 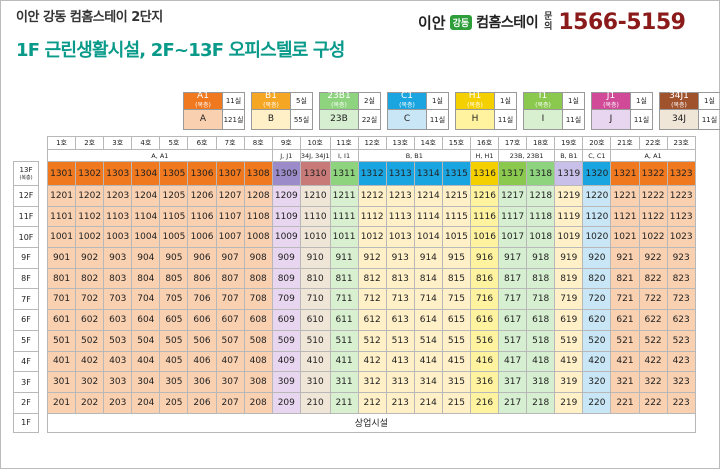 What do you see at coordinates (90, 258) in the screenshot?
I see `unit-cell: 902` at bounding box center [90, 258].